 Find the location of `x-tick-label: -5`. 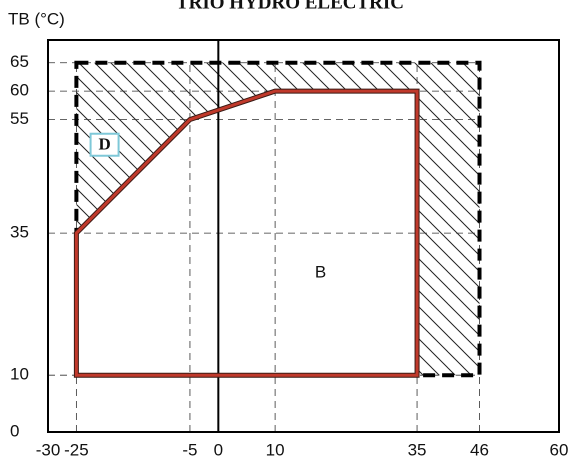

x-tick-label: -5 is located at coordinates (189, 449).